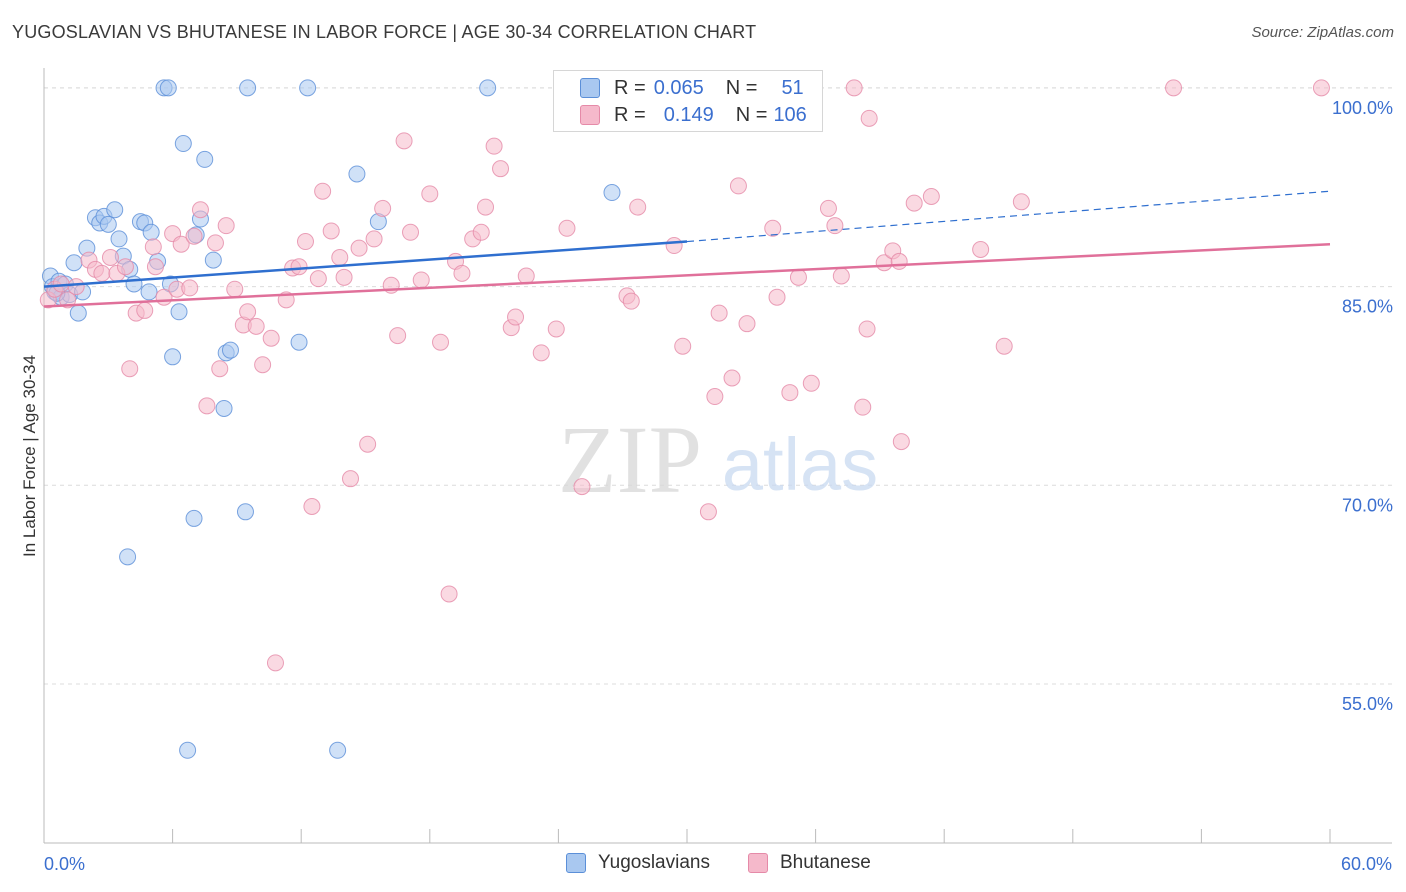 Image resolution: width=1406 pixels, height=892 pixels. What do you see at coordinates (718, 459) in the screenshot?
I see `watermark: ZIP atlas` at bounding box center [718, 459].